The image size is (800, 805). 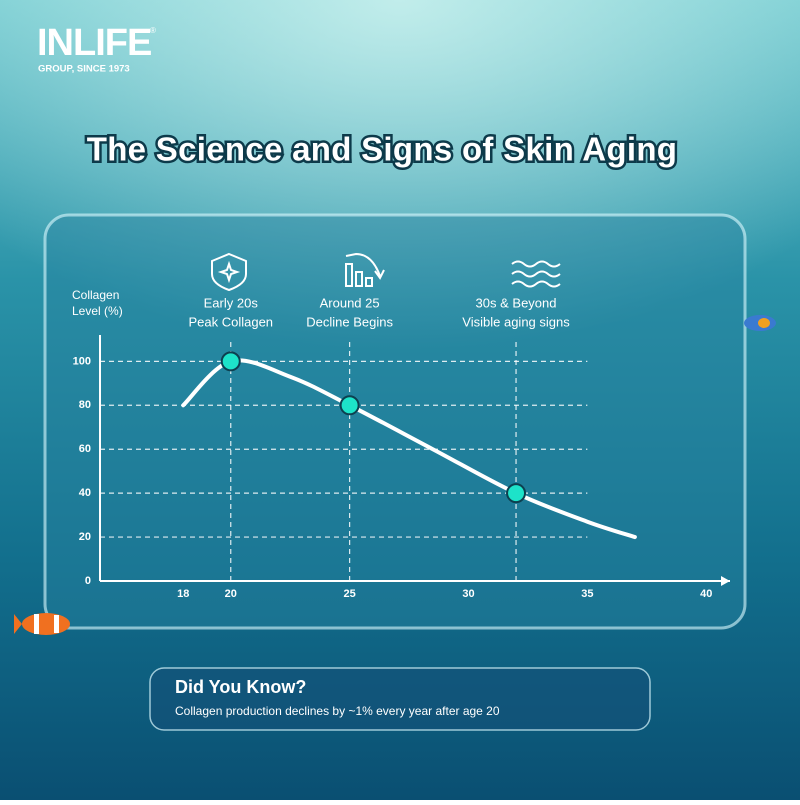 What do you see at coordinates (230, 321) in the screenshot?
I see `annotation: Peak Collagen` at bounding box center [230, 321].